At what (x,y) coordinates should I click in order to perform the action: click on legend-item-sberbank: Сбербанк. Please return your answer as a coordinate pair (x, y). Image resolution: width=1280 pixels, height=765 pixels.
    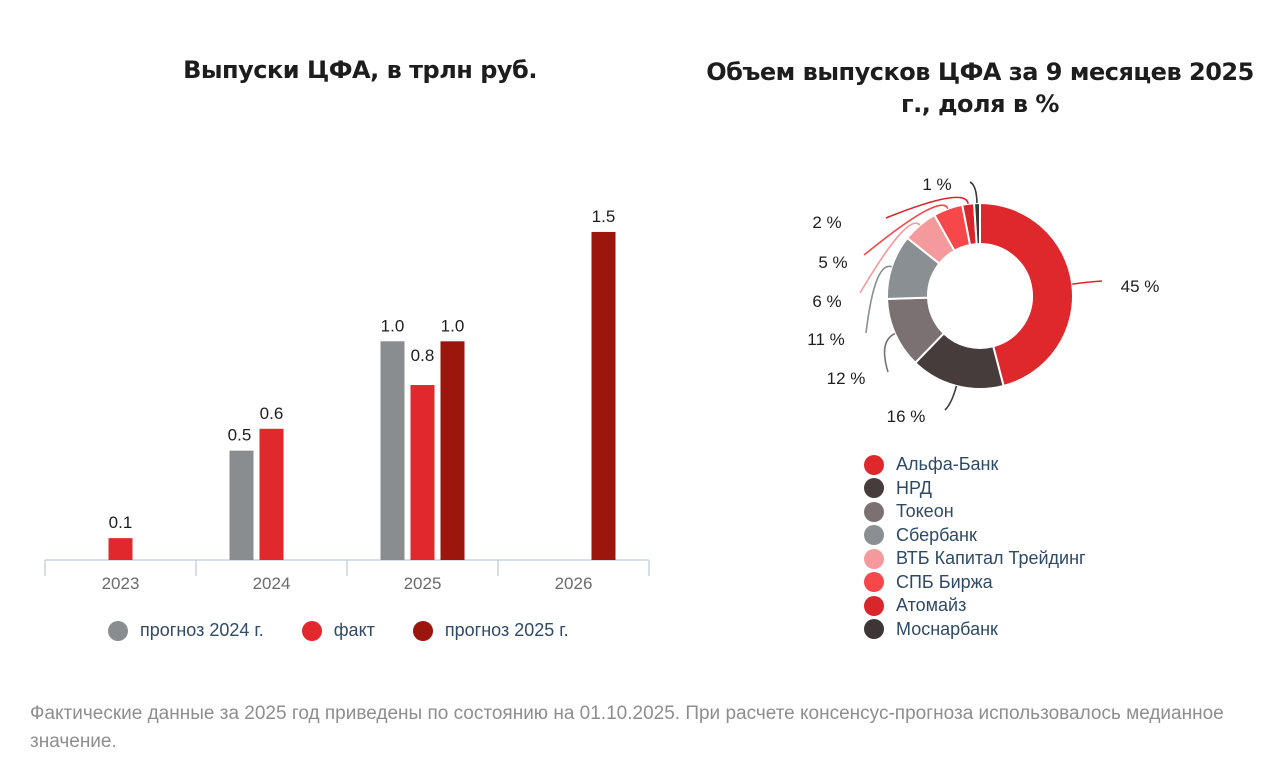
    Looking at the image, I should click on (975, 536).